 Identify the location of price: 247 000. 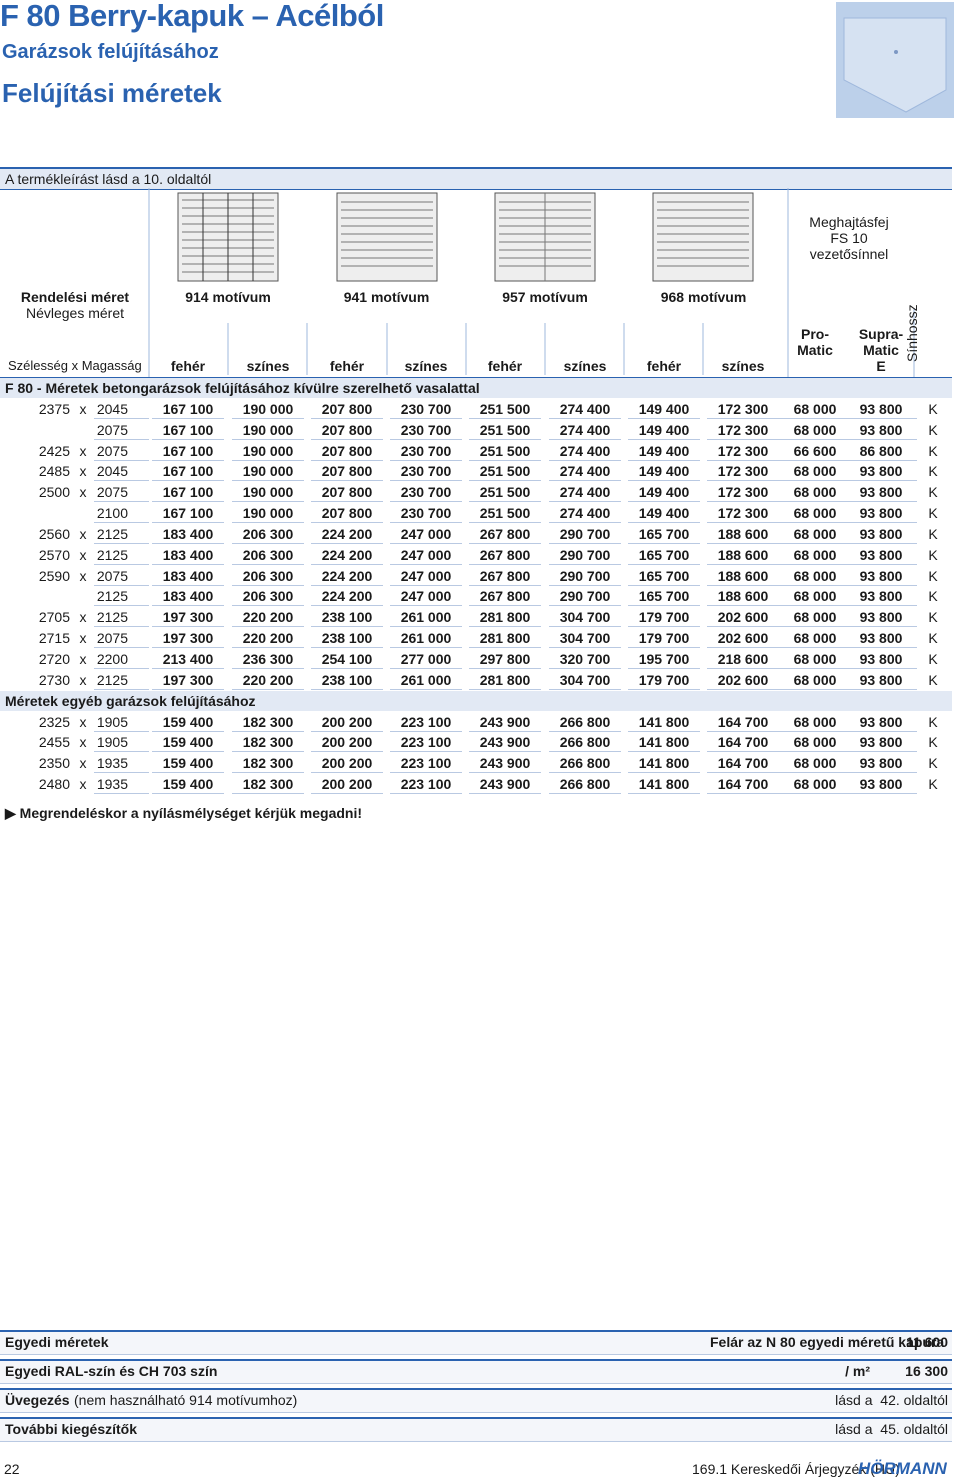
(426, 575).